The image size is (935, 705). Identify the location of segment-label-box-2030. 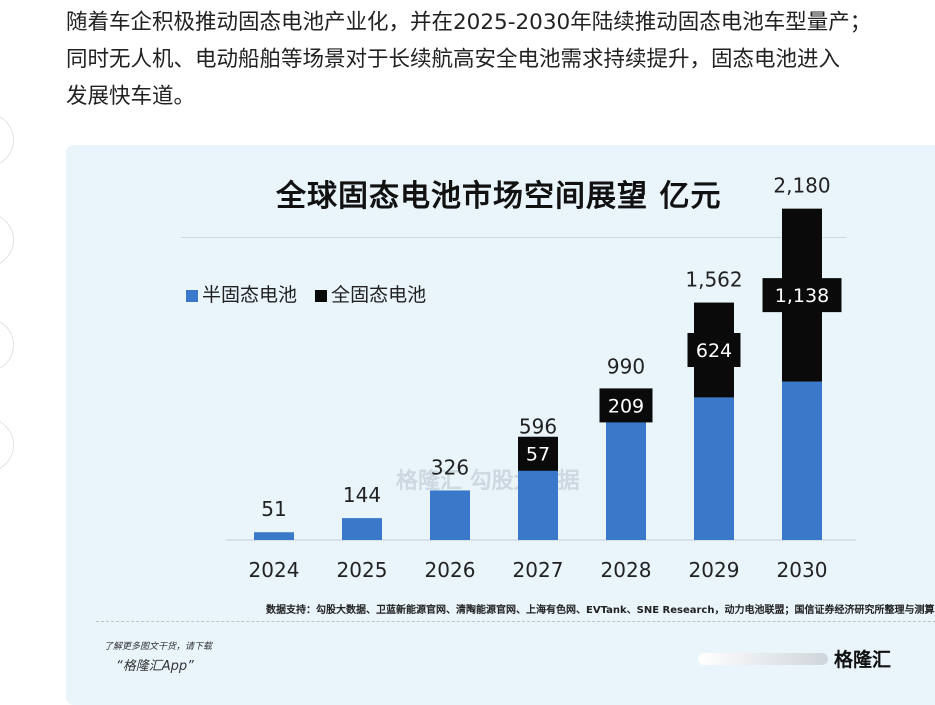
(802, 295).